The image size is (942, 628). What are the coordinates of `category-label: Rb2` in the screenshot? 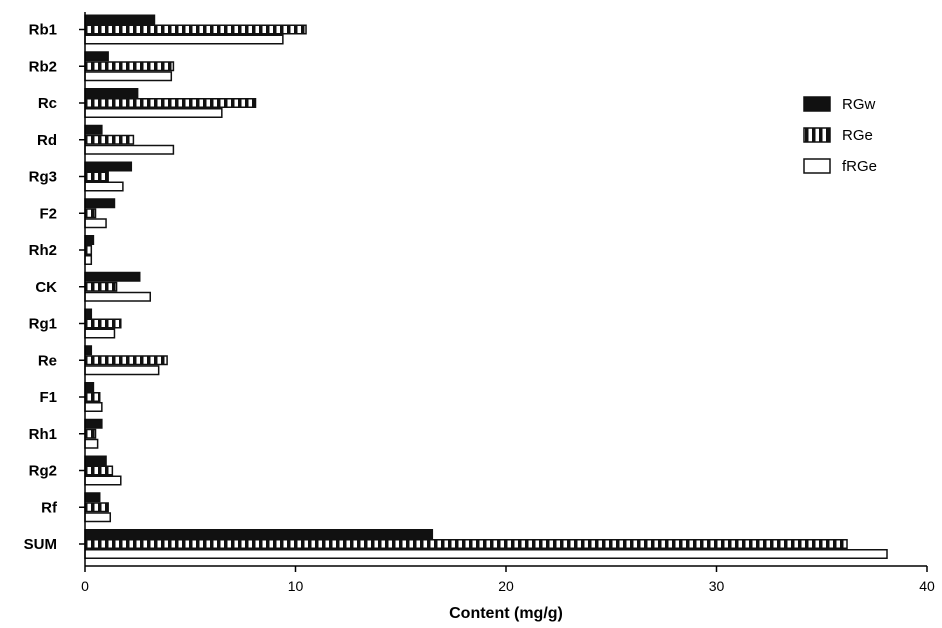 It's located at (43, 66).